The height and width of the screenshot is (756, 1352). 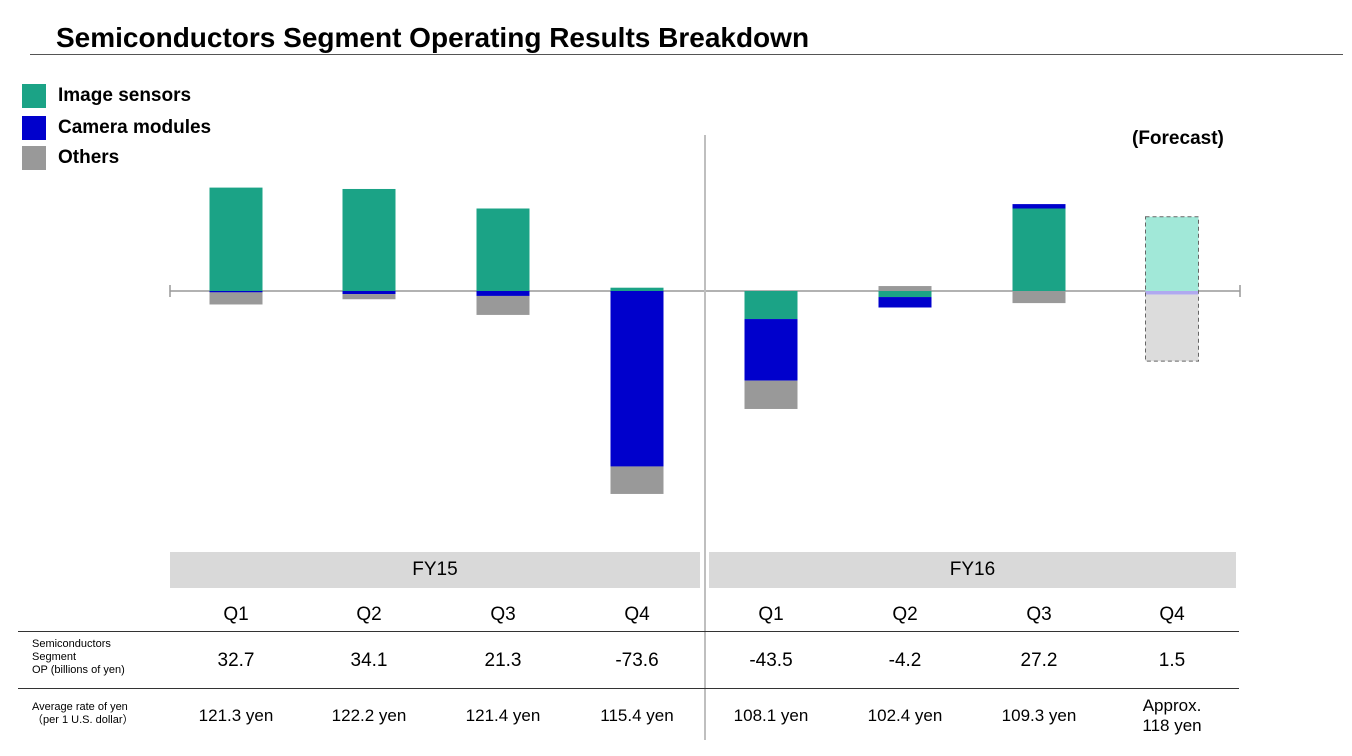 I want to click on op-value-fy16-q4: 1.5, so click(x=1172, y=660).